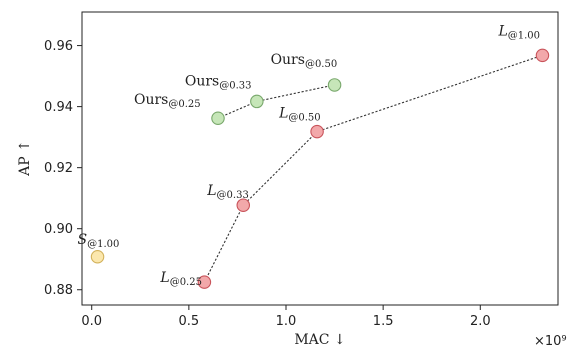 This screenshot has height=351, width=569. I want to click on y-axis-ticks: 0.88 0.90 0.92 0.94 0.96, so click(63, 168).